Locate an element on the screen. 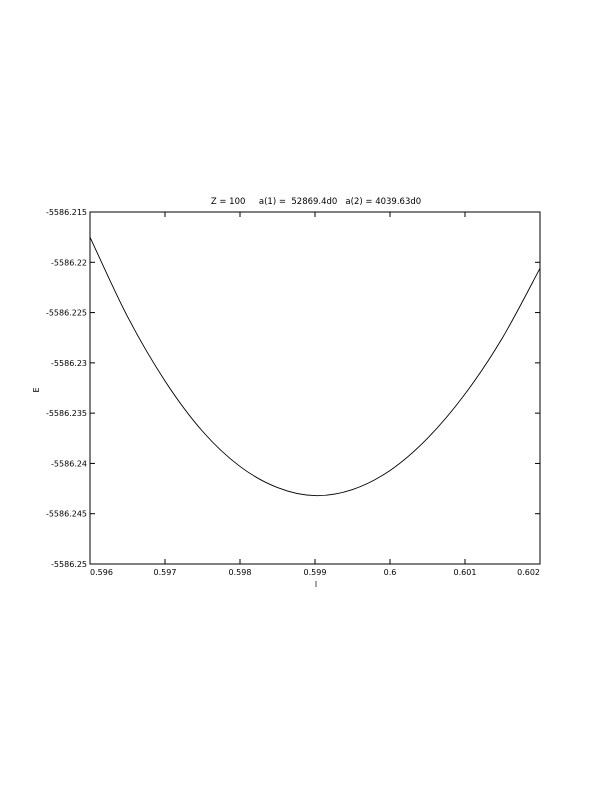  y-tick-label: -5586.225 is located at coordinates (66, 313).